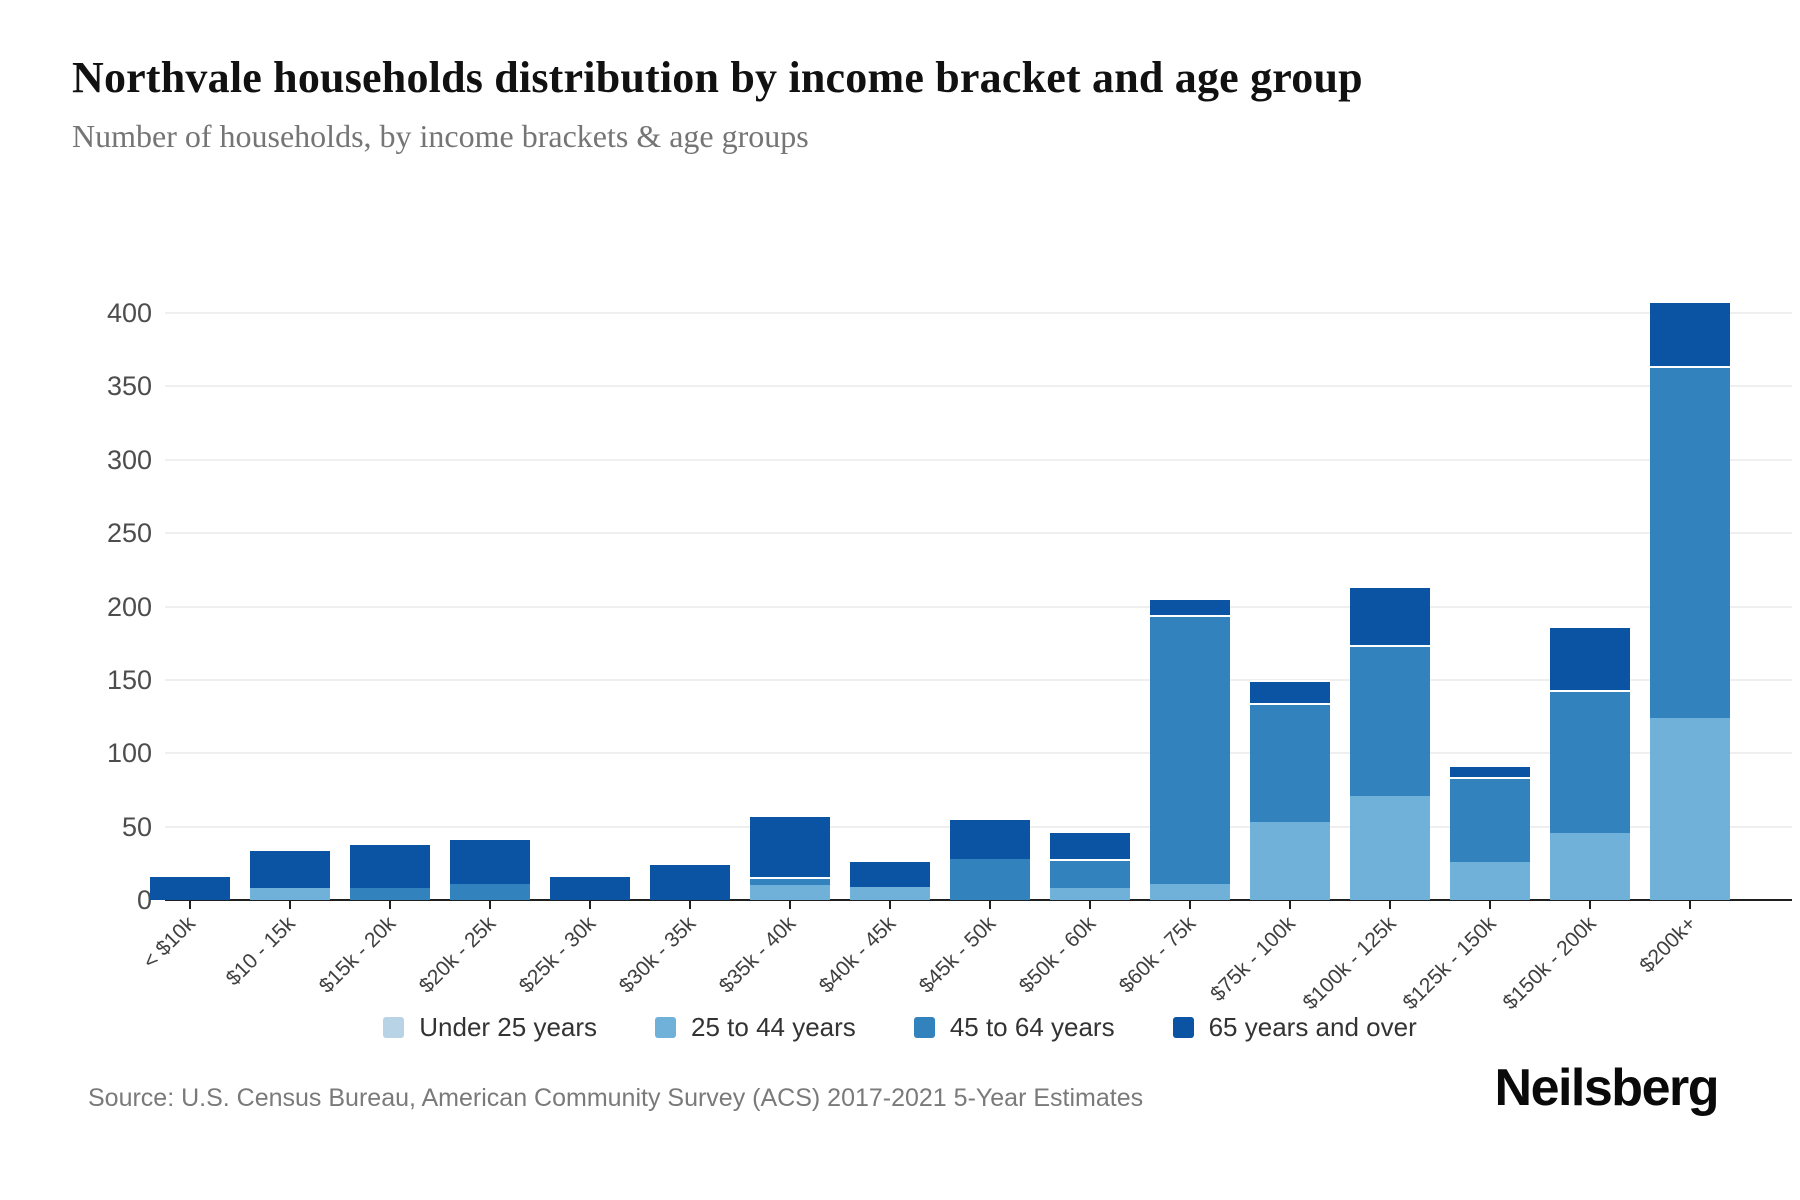 The height and width of the screenshot is (1200, 1800). I want to click on legend-label: 65 years and over, so click(1312, 1027).